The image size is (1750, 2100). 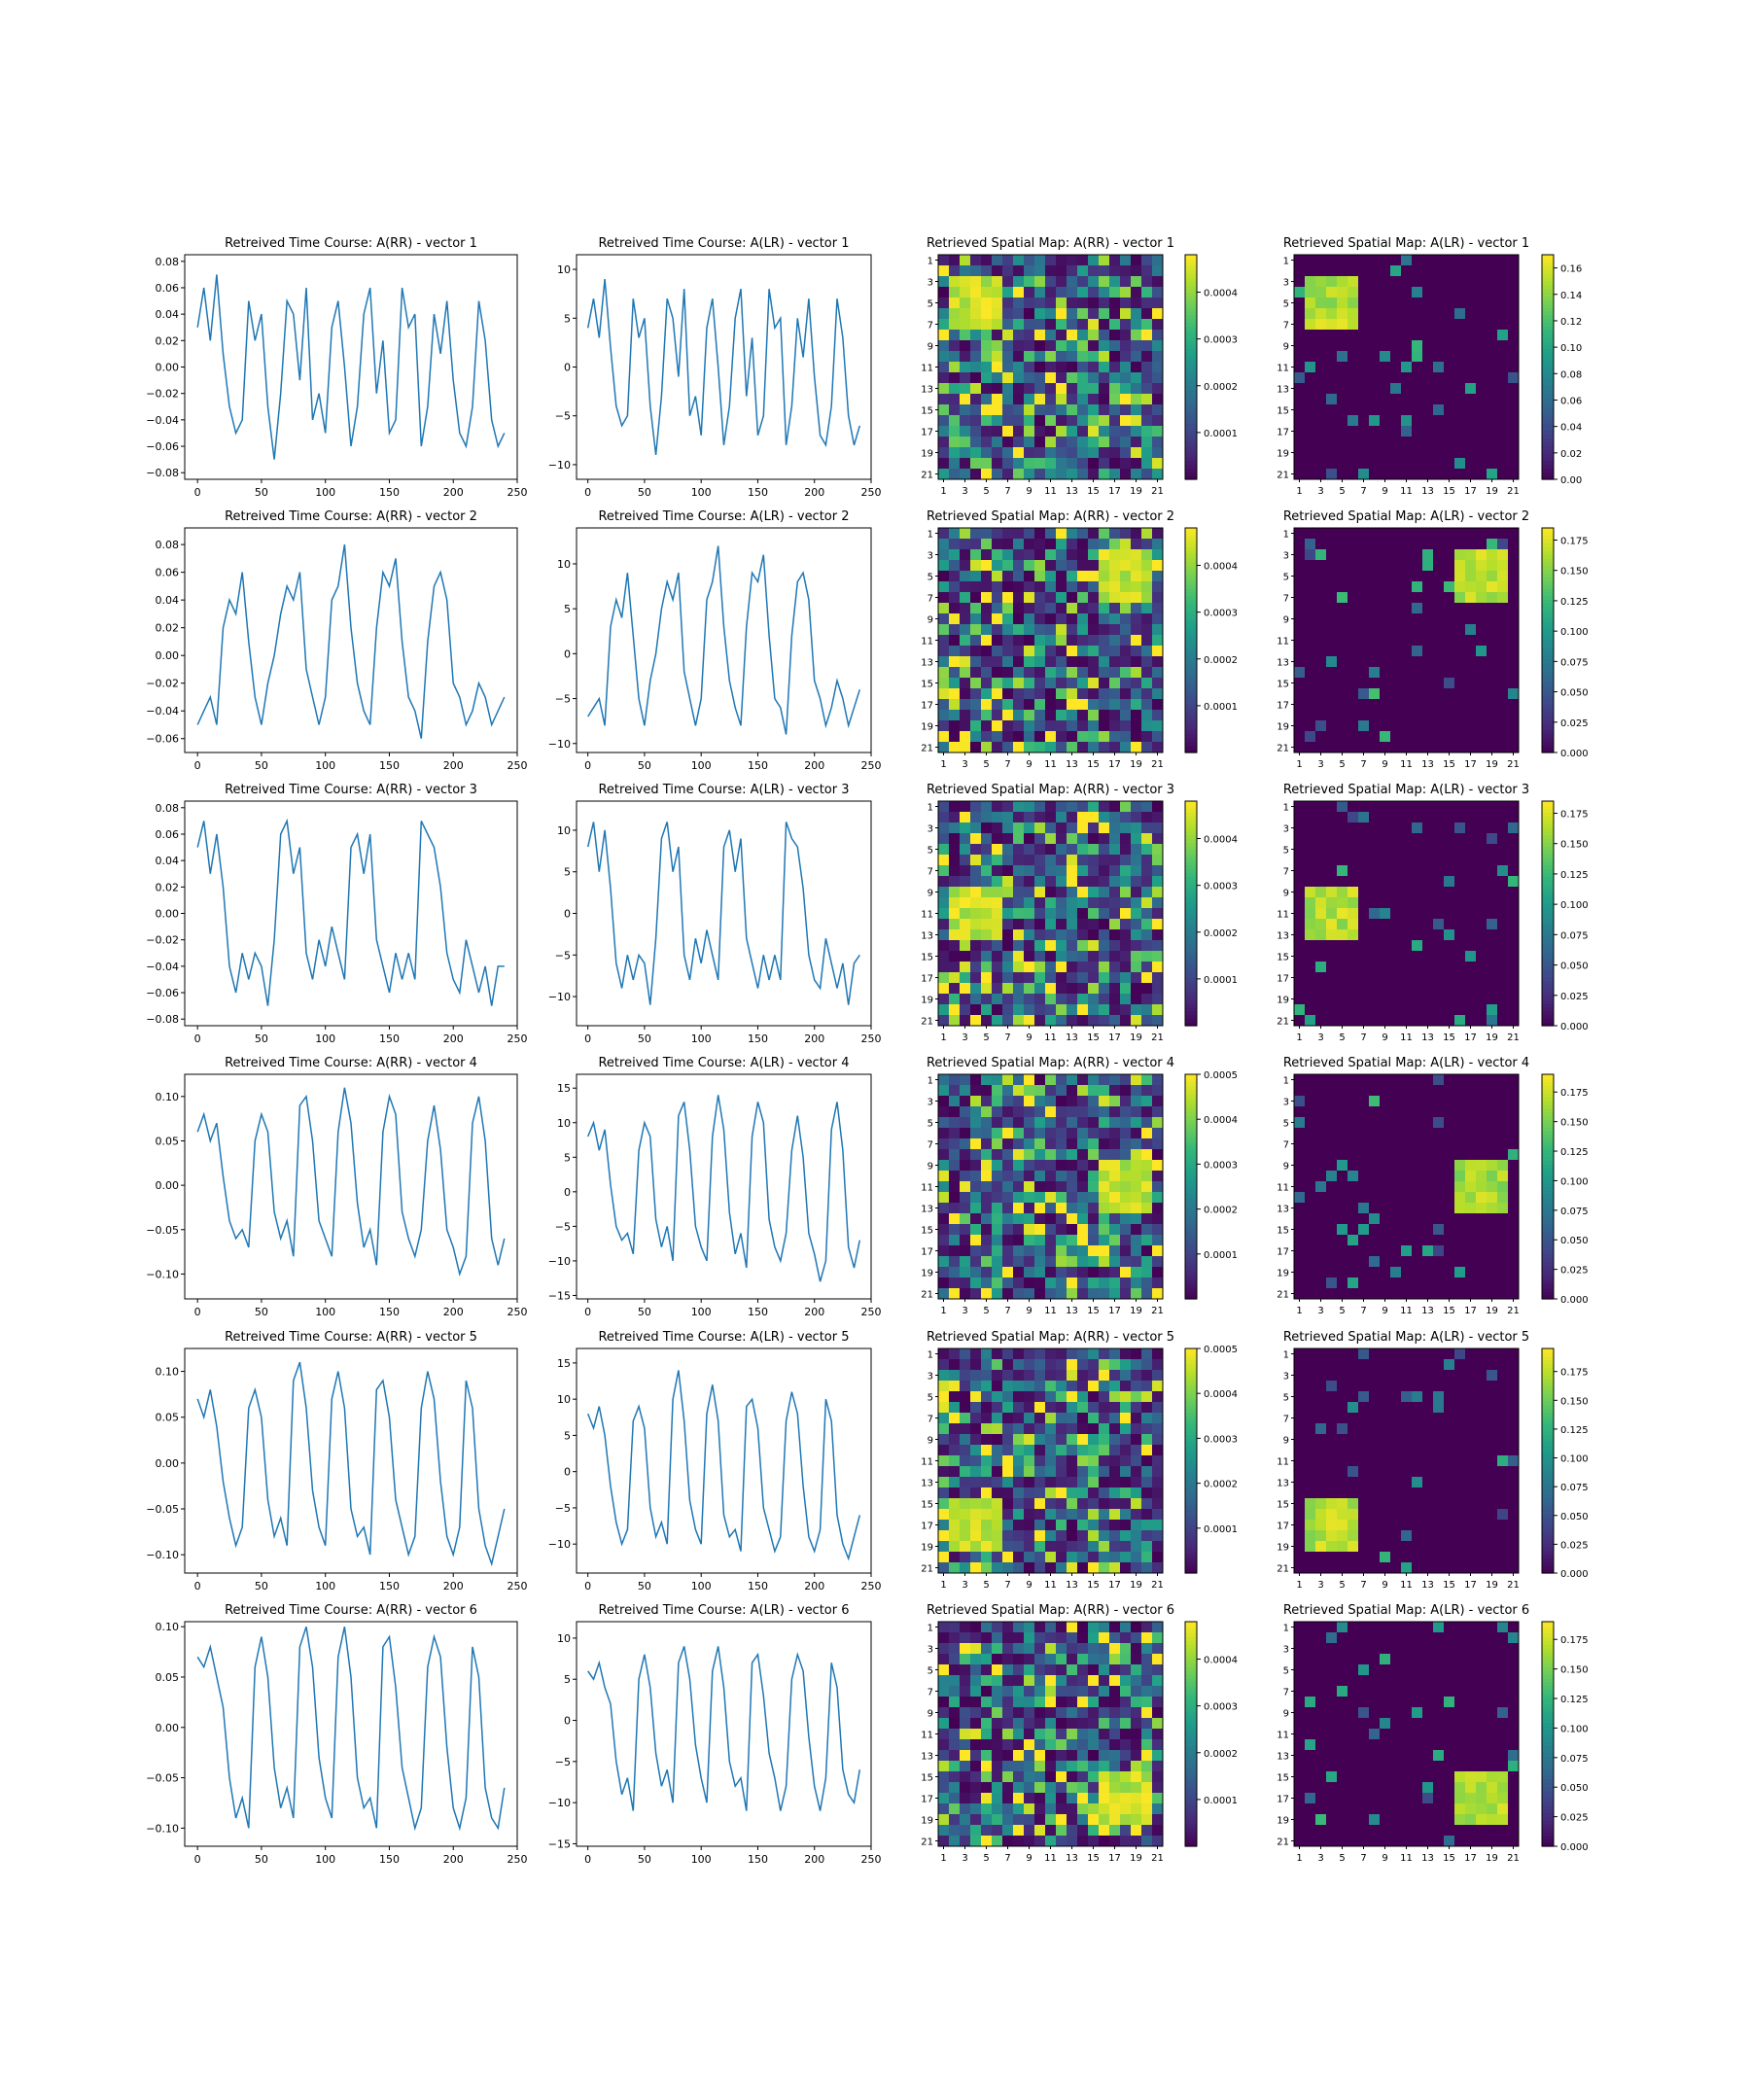 What do you see at coordinates (1283, 1210) in the screenshot?
I see `y-tick-label: 13` at bounding box center [1283, 1210].